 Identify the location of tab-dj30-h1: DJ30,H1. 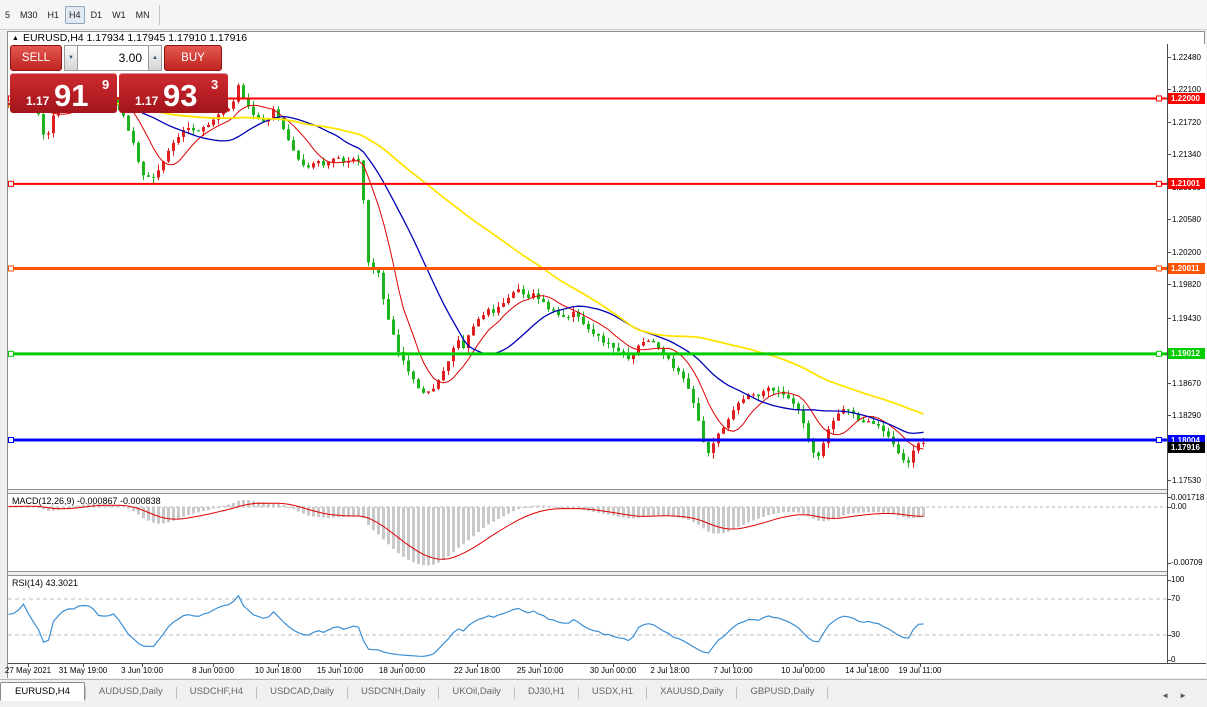
(546, 691).